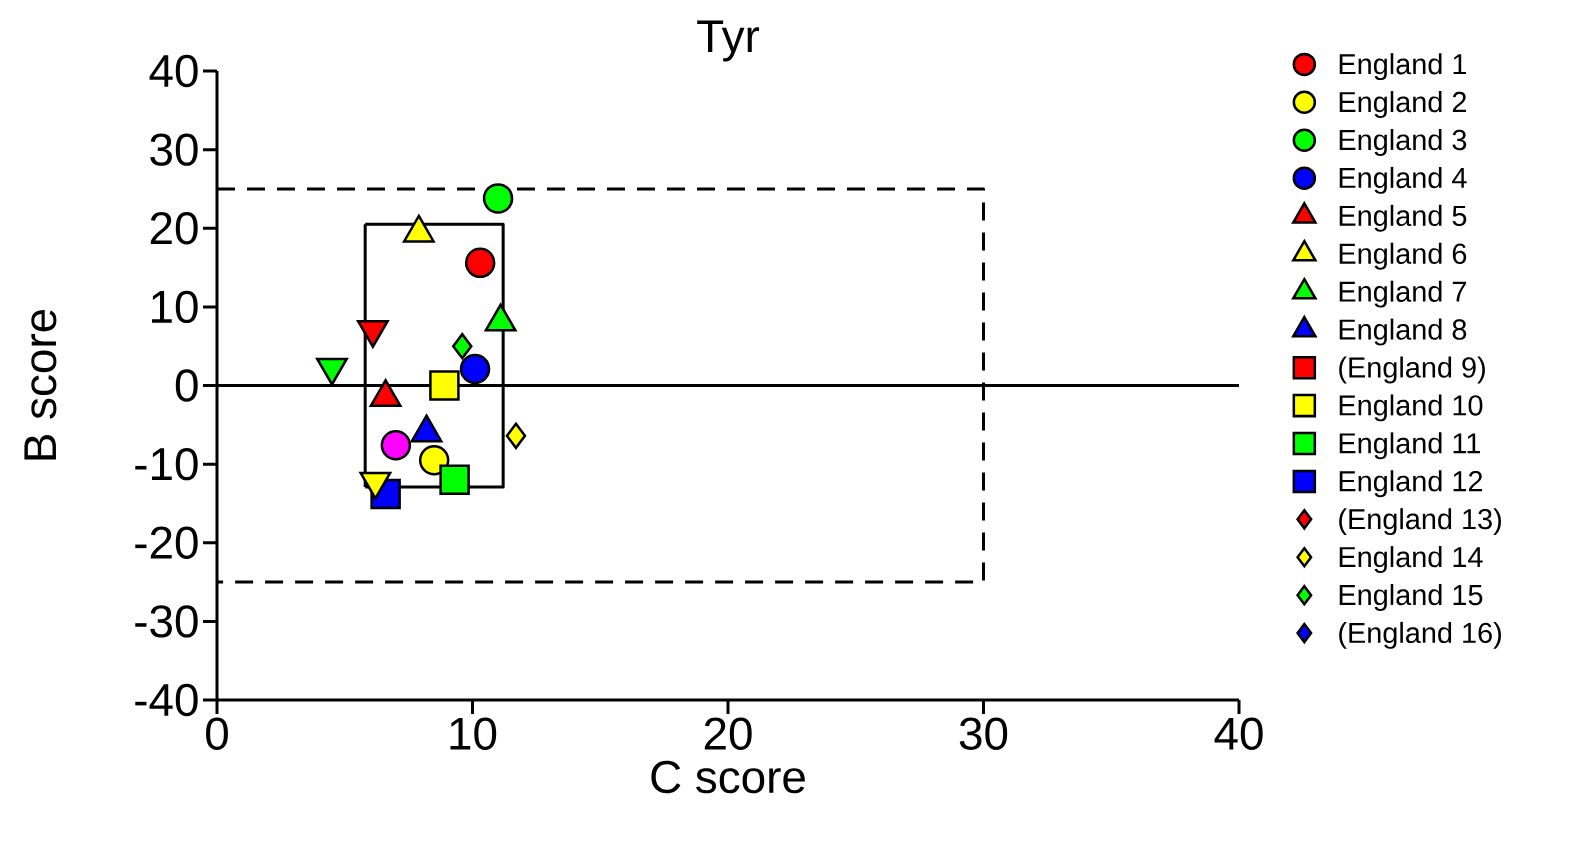 The image size is (1586, 850). Describe the element at coordinates (40, 384) in the screenshot. I see `y-axis-title: B score` at that location.